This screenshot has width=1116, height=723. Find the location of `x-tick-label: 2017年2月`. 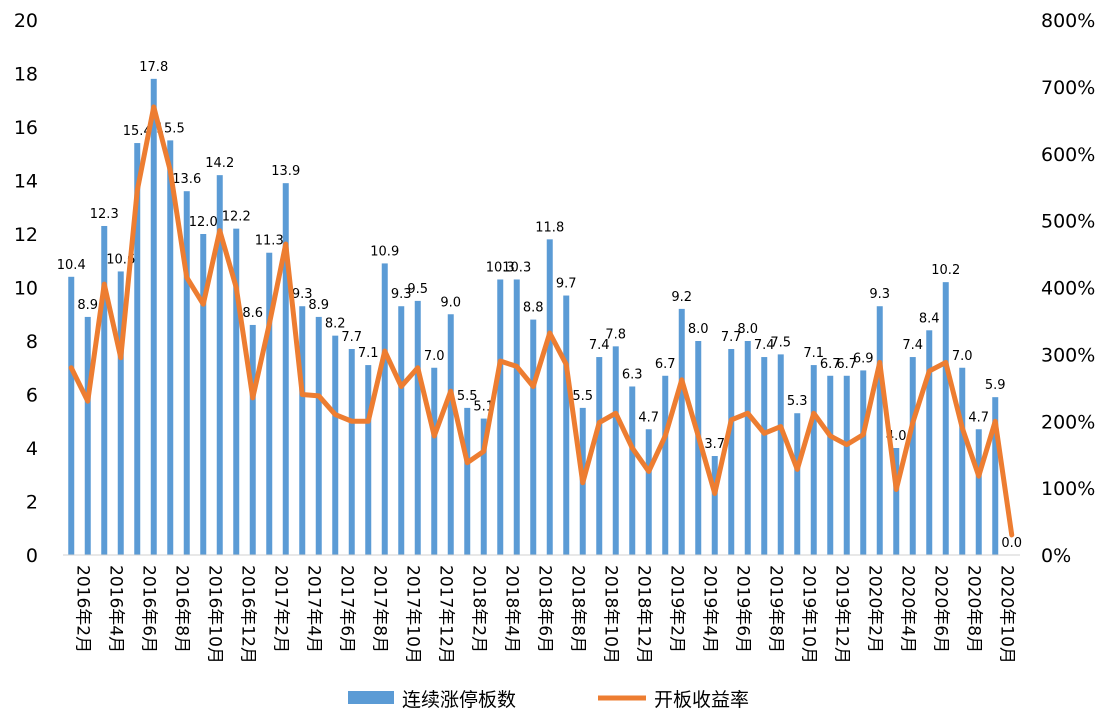

x-tick-label: 2017年2月 is located at coordinates (280, 609).